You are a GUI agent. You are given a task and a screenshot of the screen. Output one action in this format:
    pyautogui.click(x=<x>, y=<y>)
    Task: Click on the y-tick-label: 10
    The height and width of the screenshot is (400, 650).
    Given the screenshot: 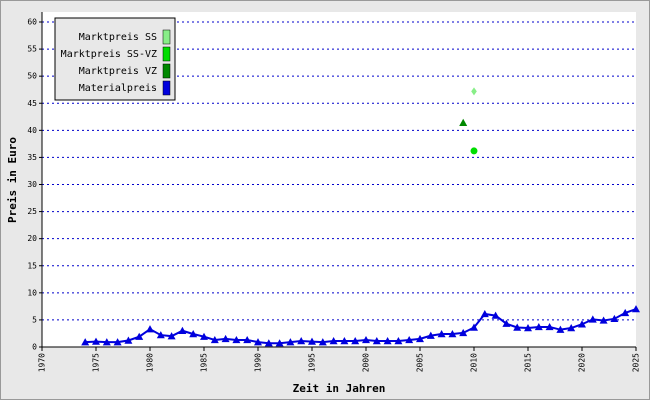 What is the action you would take?
    pyautogui.click(x=32, y=292)
    